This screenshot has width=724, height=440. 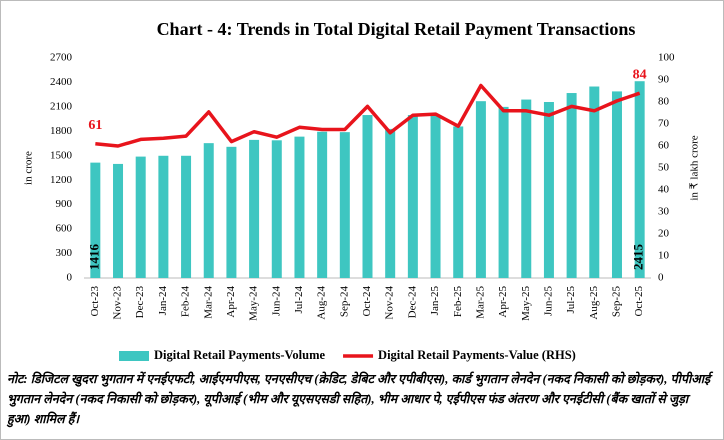 What do you see at coordinates (480, 302) in the screenshot?
I see `x-tick-label: Mar-25` at bounding box center [480, 302].